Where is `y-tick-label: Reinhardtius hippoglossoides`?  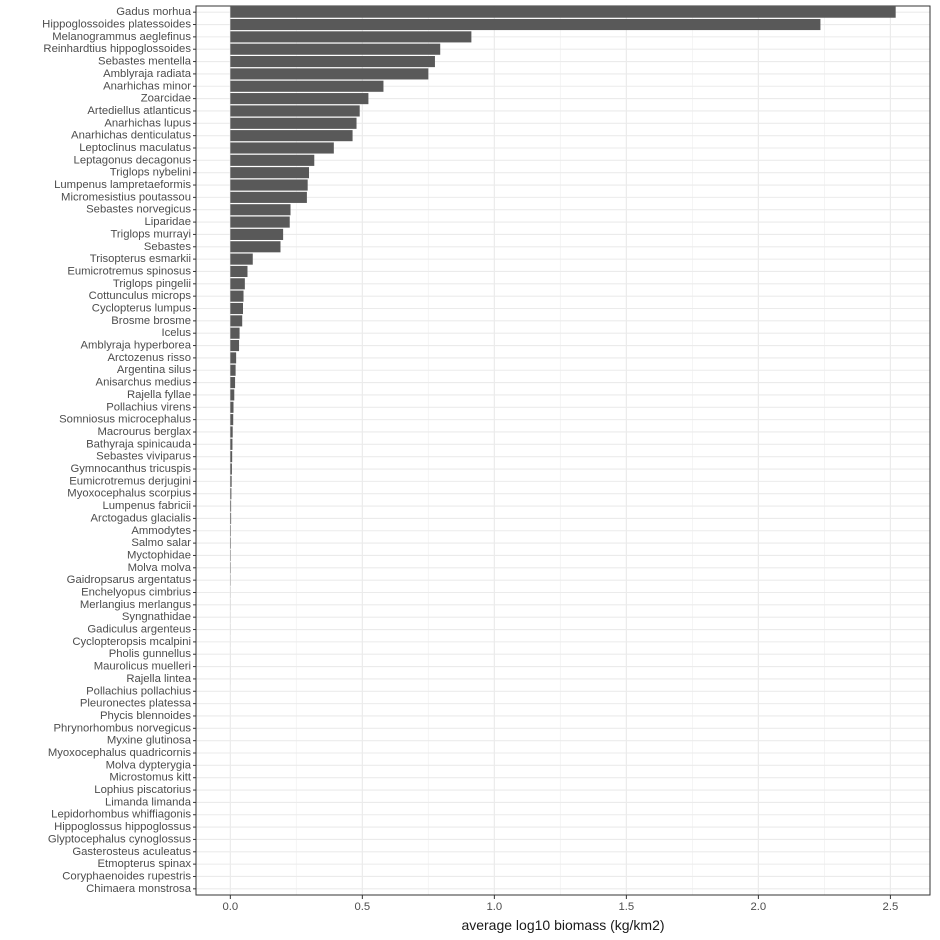 y-tick-label: Reinhardtius hippoglossoides is located at coordinates (117, 49).